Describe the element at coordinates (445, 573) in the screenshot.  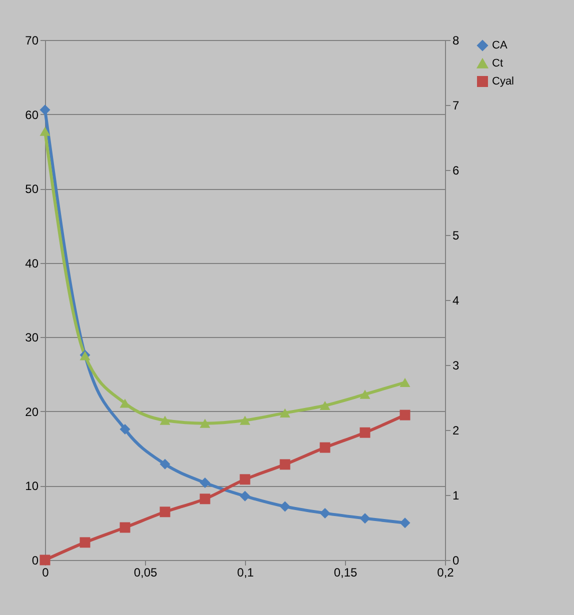
I see `x-tick-label: 0,2` at that location.